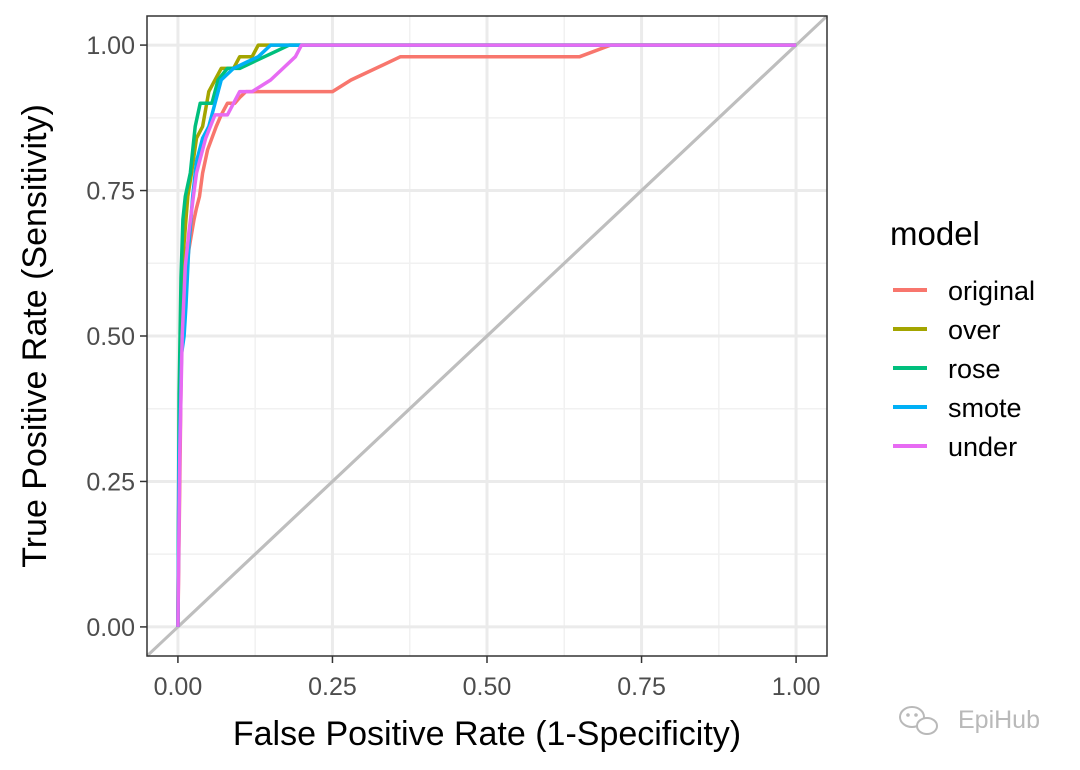 This screenshot has width=1080, height=770. What do you see at coordinates (947, 369) in the screenshot?
I see `legend-item-rose: rose` at bounding box center [947, 369].